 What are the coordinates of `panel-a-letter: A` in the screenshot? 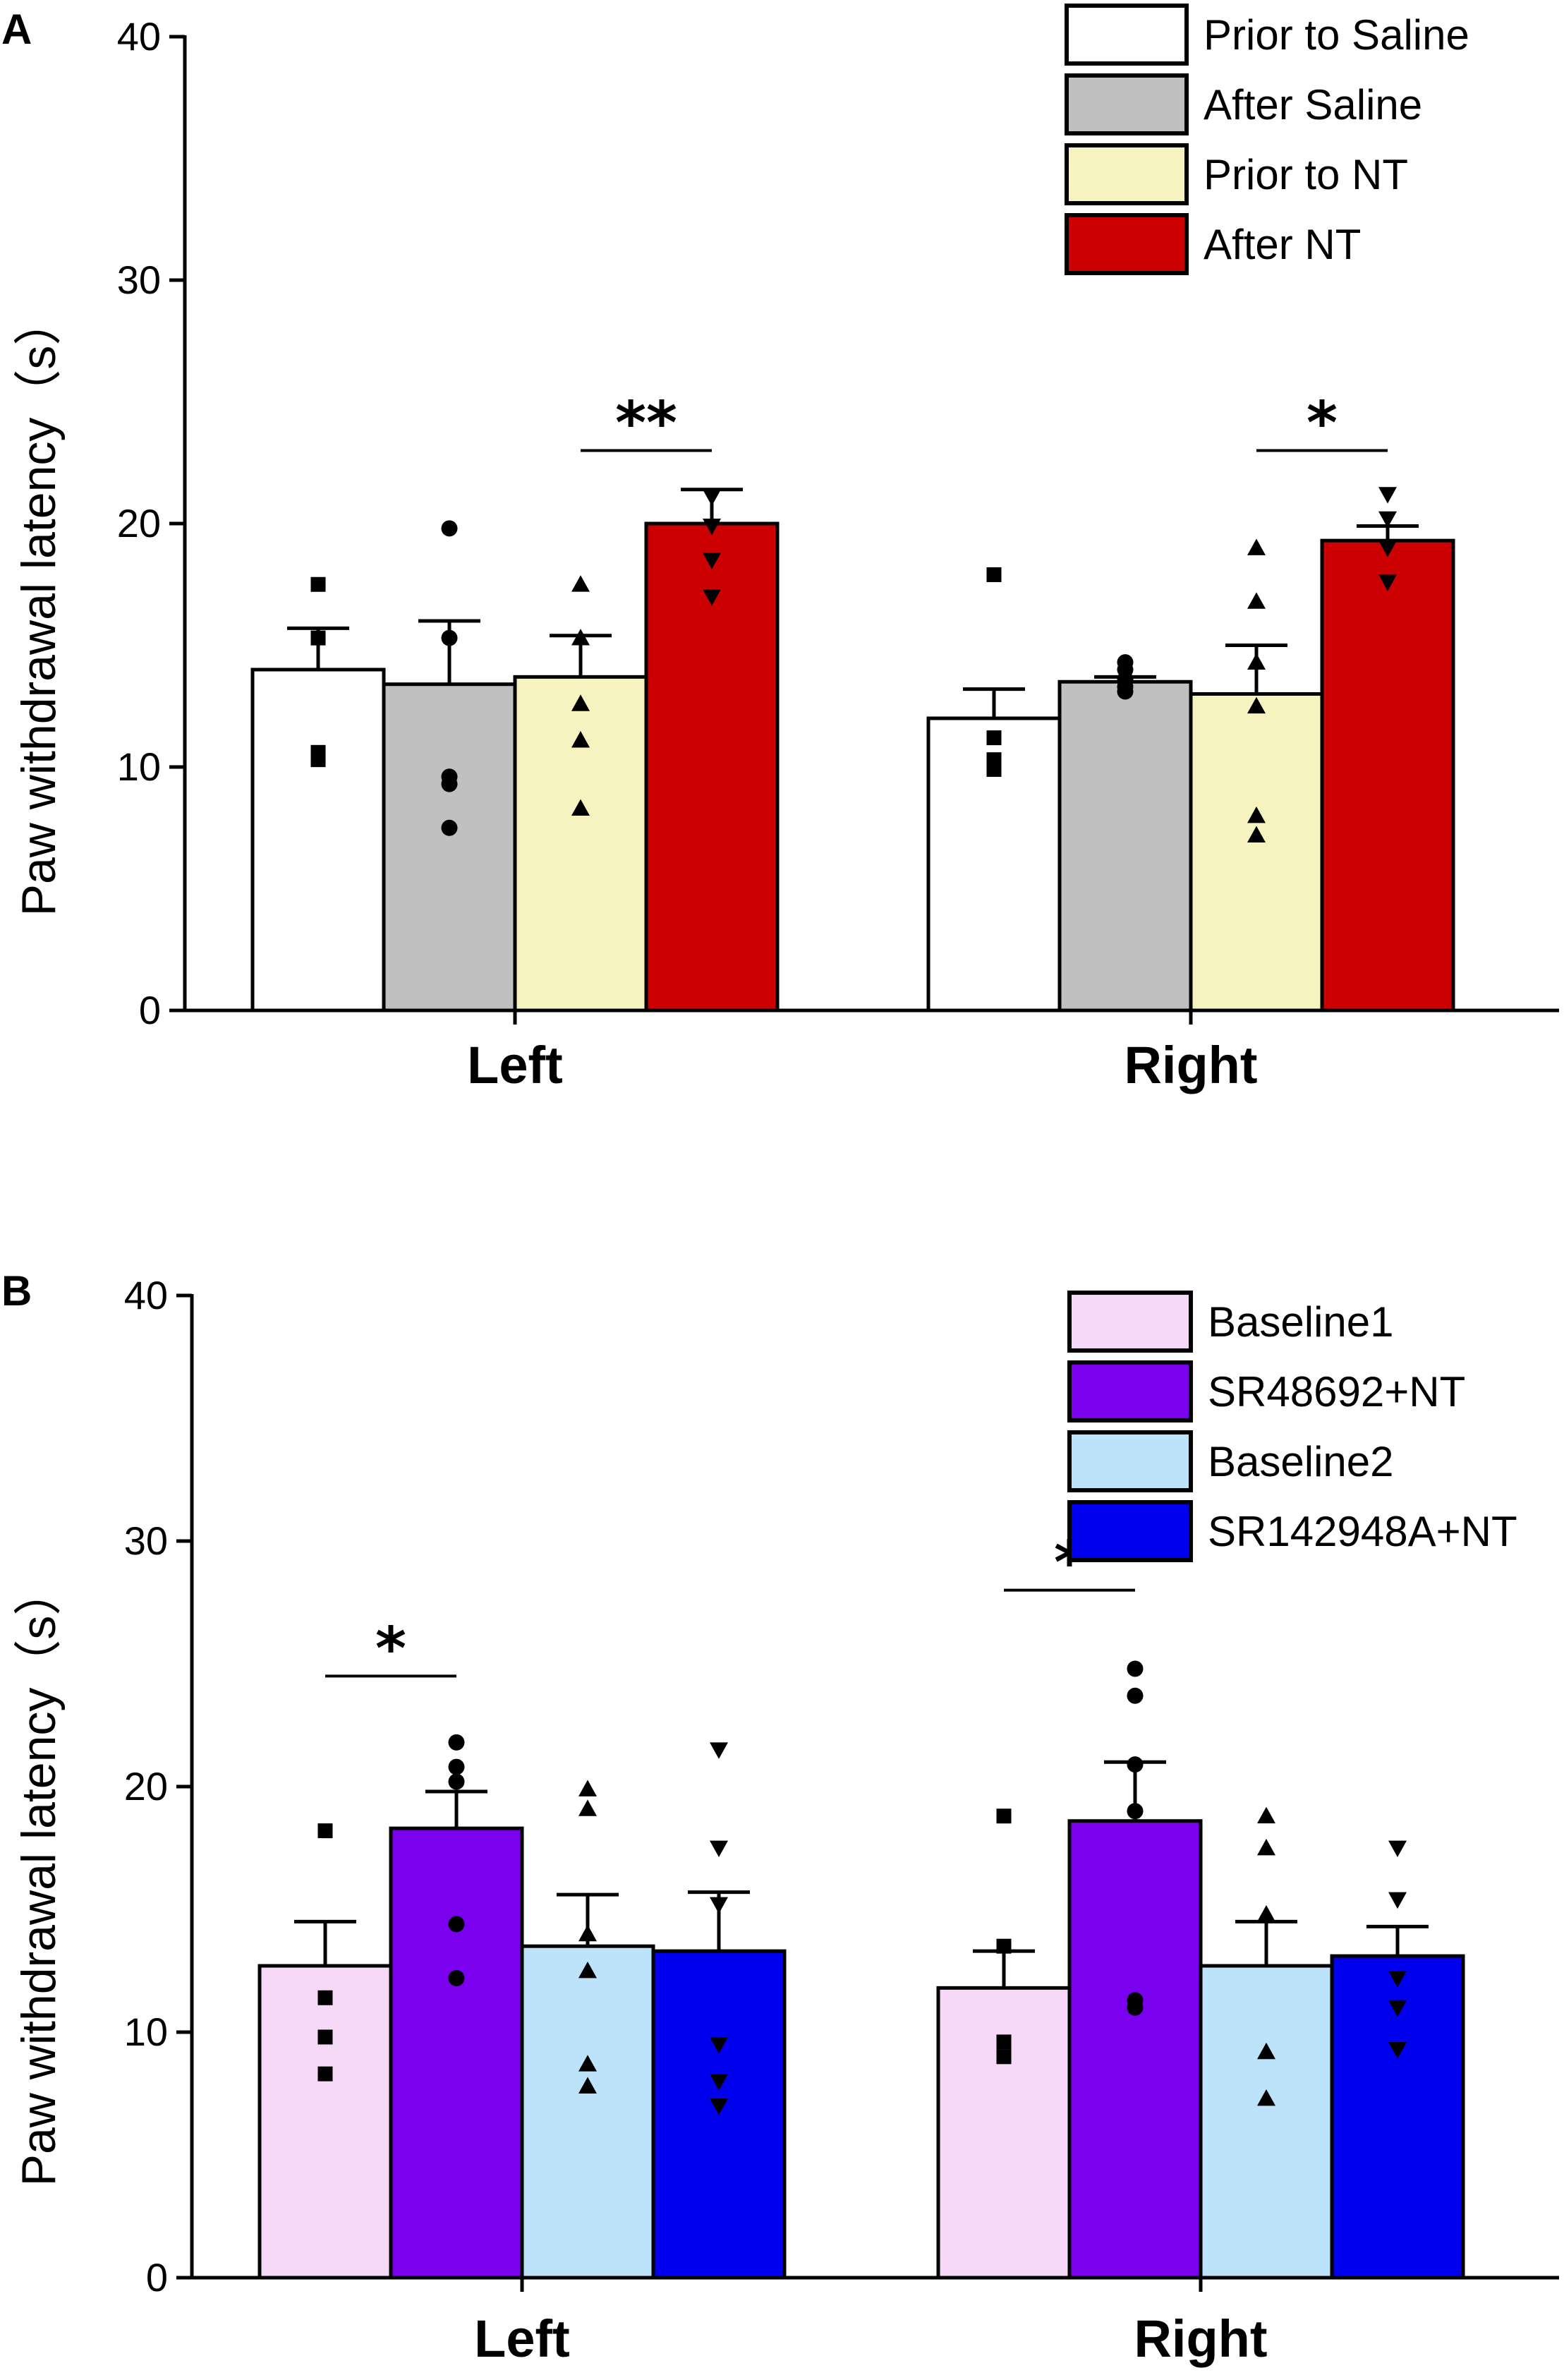 It's located at (16, 30).